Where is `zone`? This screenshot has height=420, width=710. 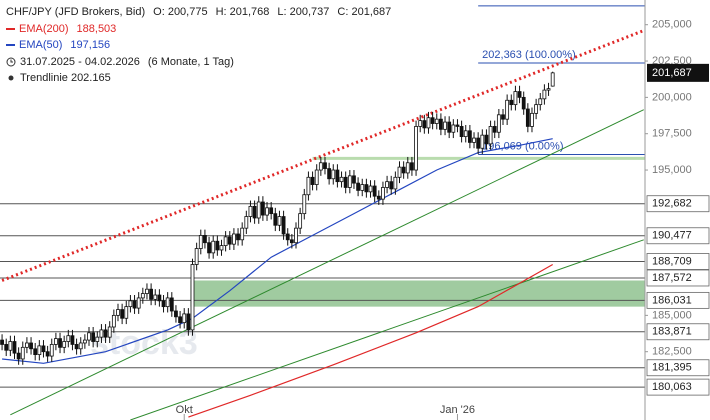 zone is located at coordinates (417, 293).